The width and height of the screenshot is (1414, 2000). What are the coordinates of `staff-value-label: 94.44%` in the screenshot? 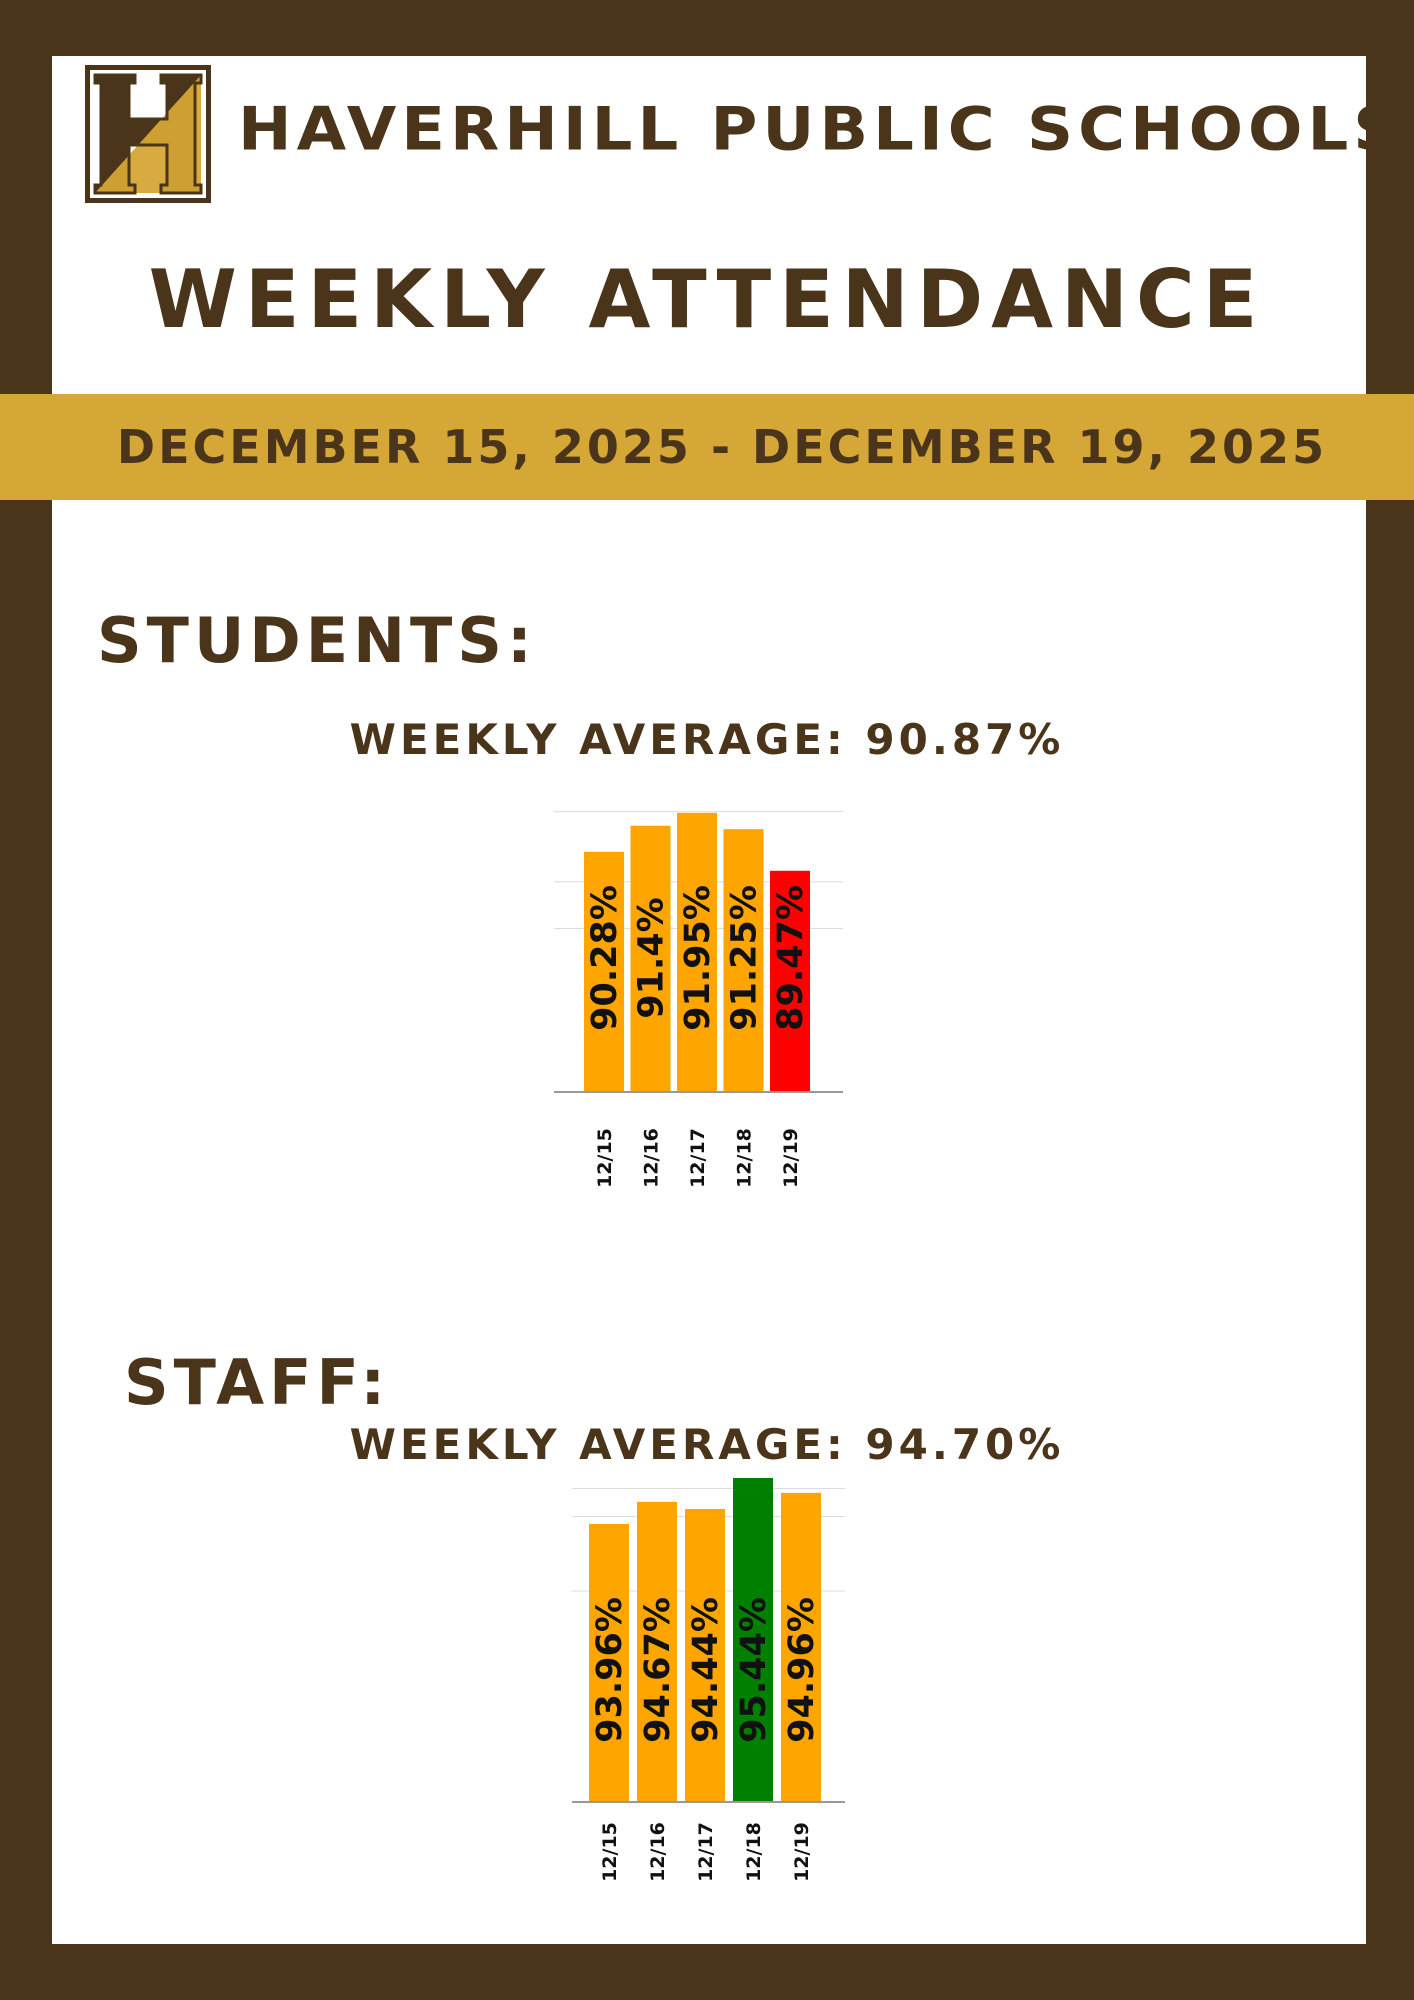 It's located at (706, 1670).